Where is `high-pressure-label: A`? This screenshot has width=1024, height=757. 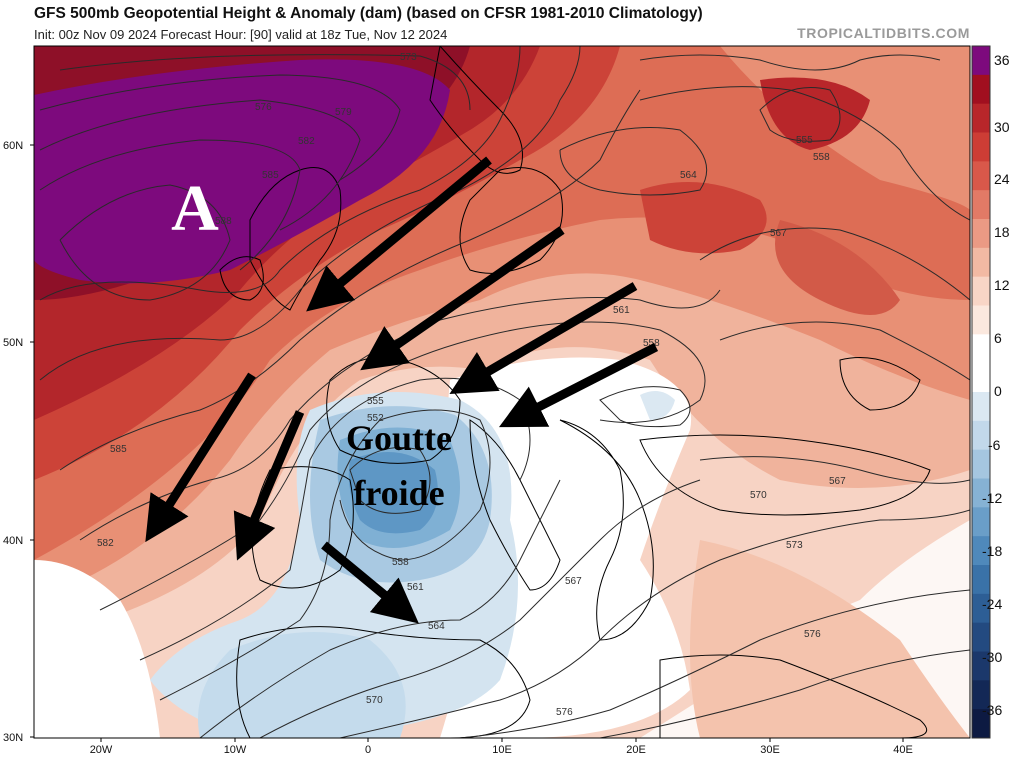 high-pressure-label: A is located at coordinates (195, 208).